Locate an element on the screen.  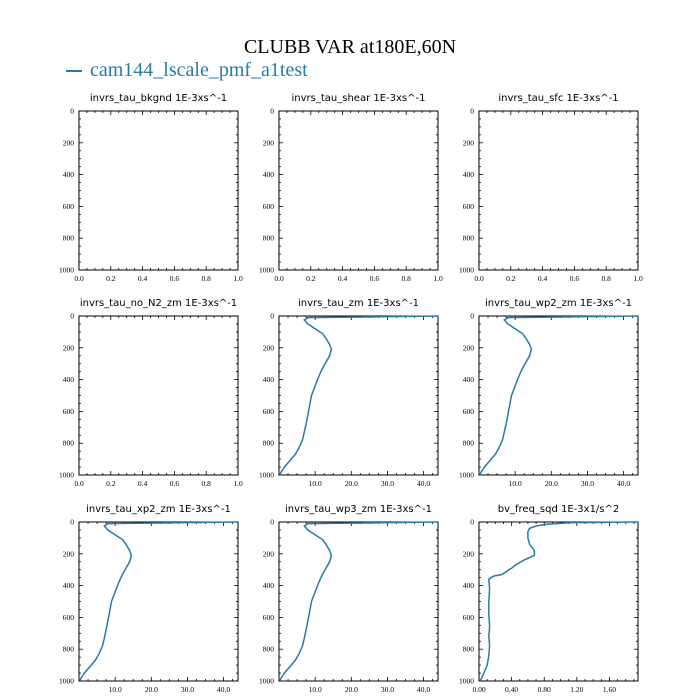
panel-title: bv_freq_sqd 1E-3x1/s^2 is located at coordinates (559, 509).